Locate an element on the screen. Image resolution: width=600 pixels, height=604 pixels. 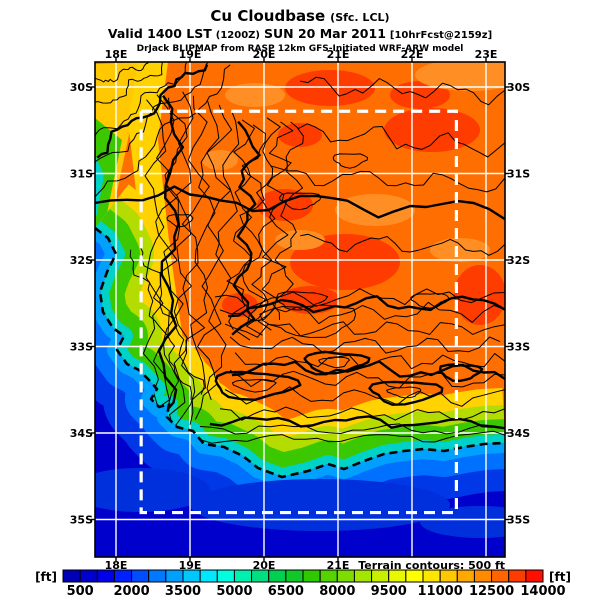
colorbar-label: 14000 is located at coordinates (542, 591).